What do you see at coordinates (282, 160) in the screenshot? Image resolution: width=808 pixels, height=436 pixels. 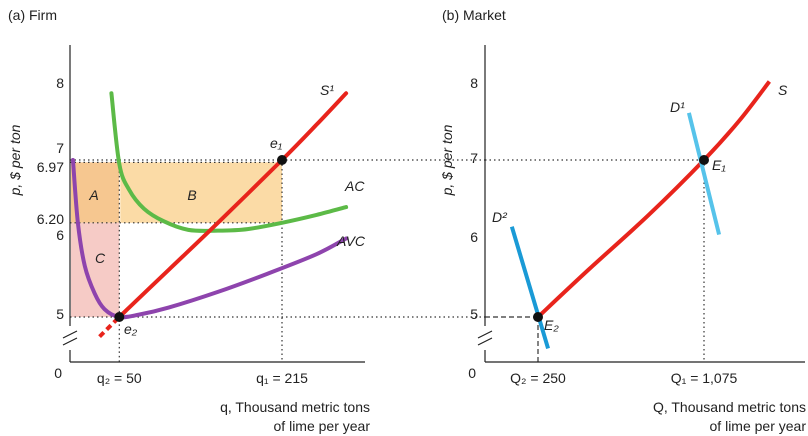 I see `equilibrium-point-e1` at bounding box center [282, 160].